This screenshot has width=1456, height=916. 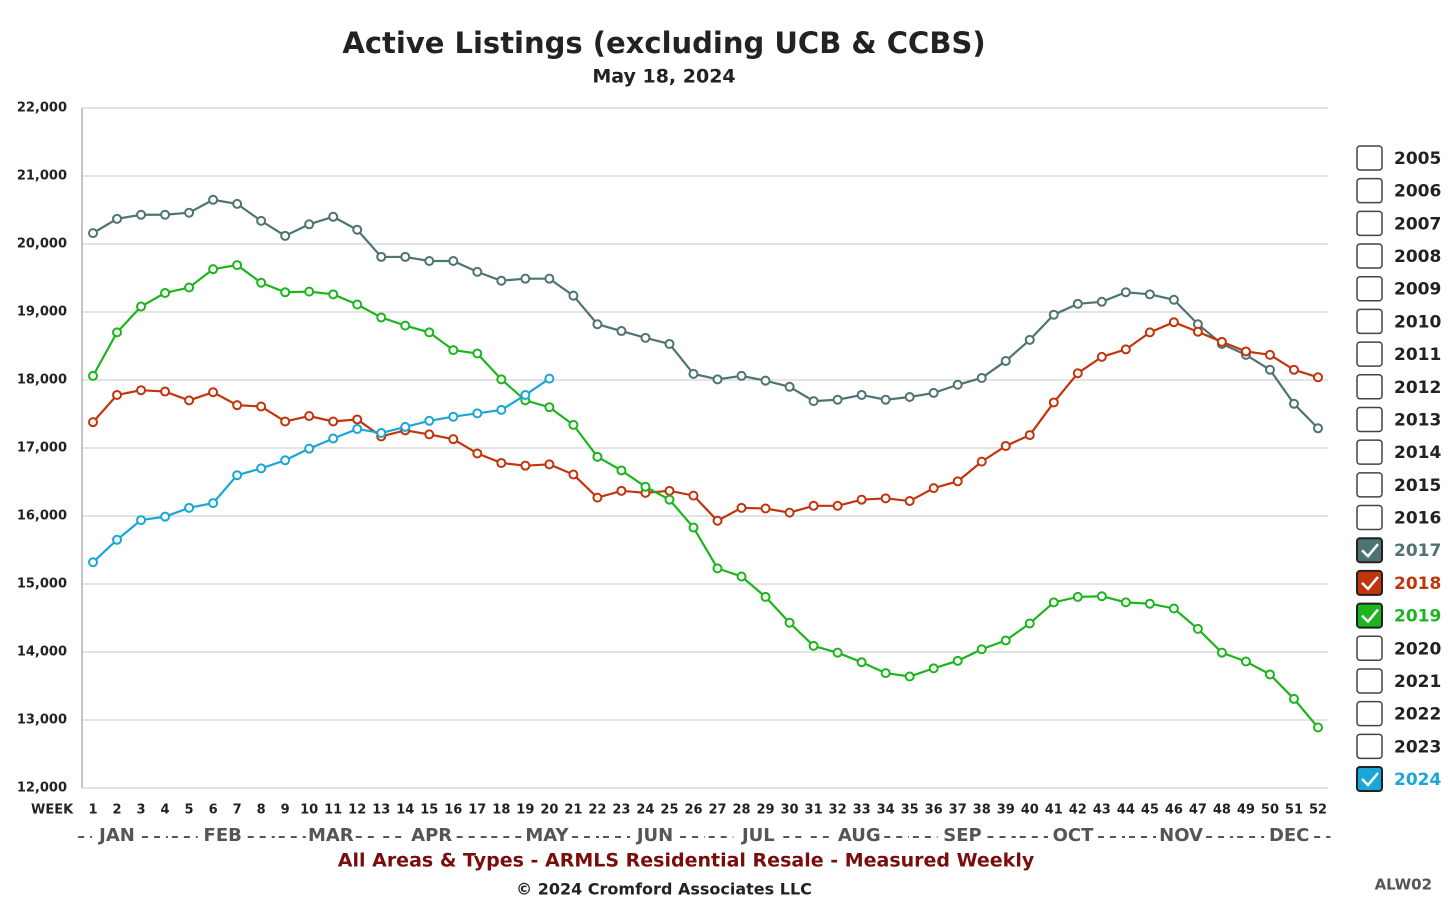 I want to click on legend-check, so click(x=1370, y=583).